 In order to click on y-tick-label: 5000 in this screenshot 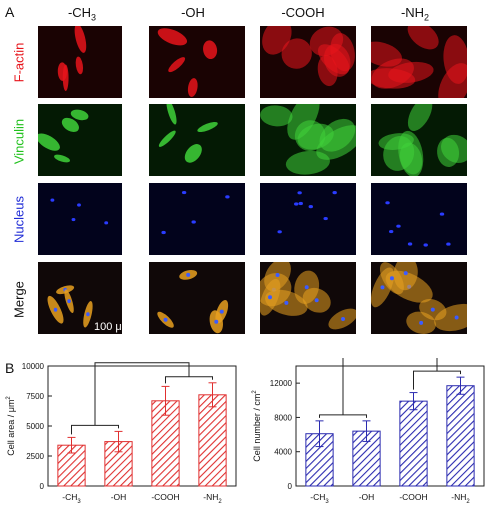, I will do `click(35, 426)`.